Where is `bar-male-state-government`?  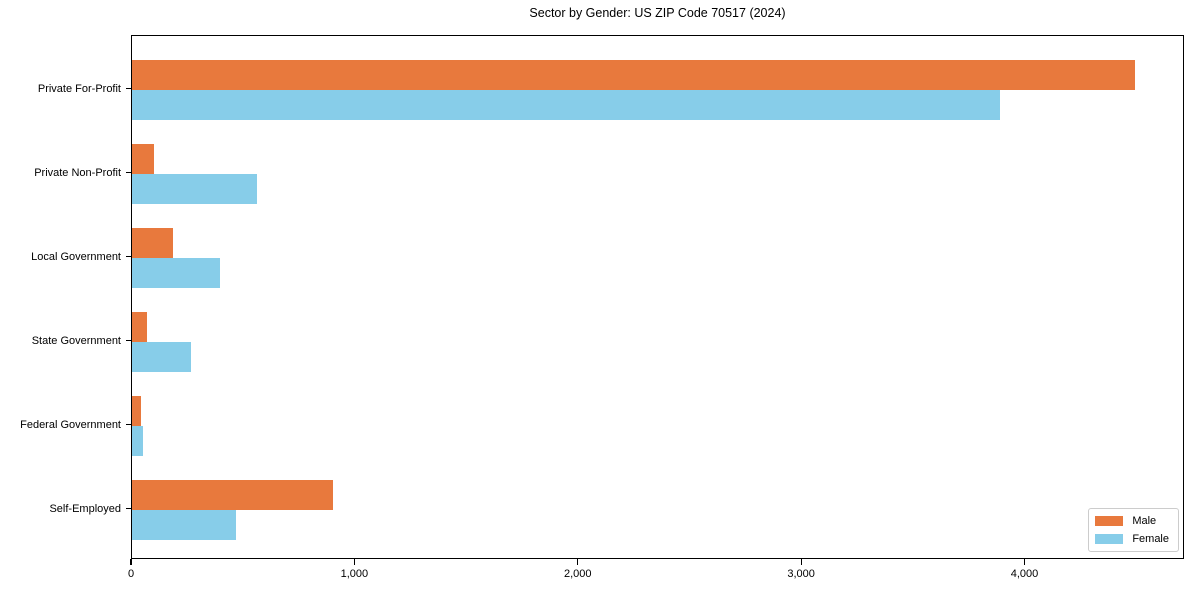 bar-male-state-government is located at coordinates (139, 326).